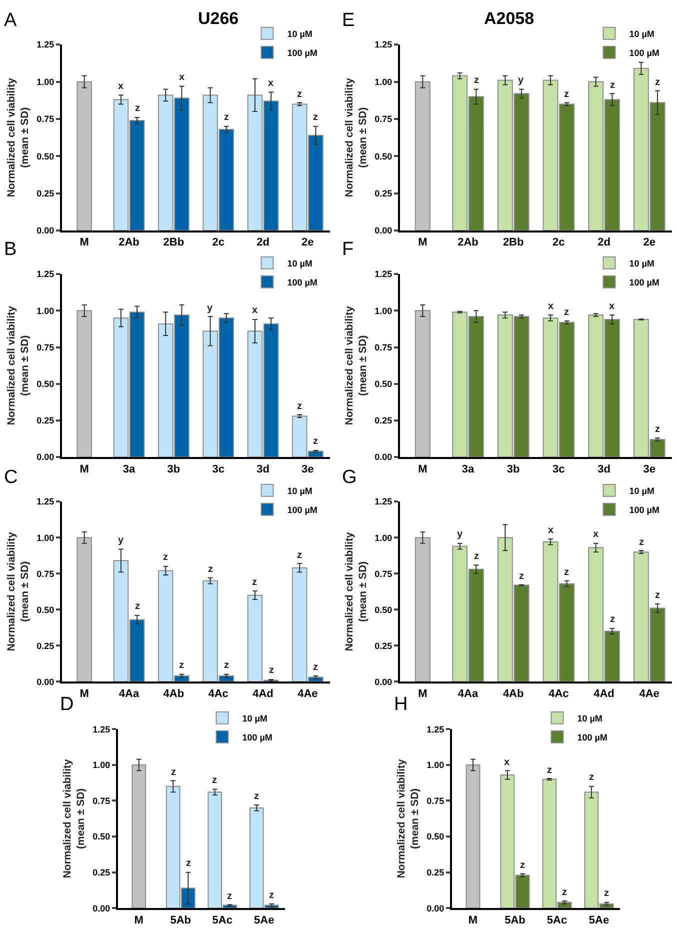  Describe the element at coordinates (401, 704) in the screenshot. I see `text: H` at that location.